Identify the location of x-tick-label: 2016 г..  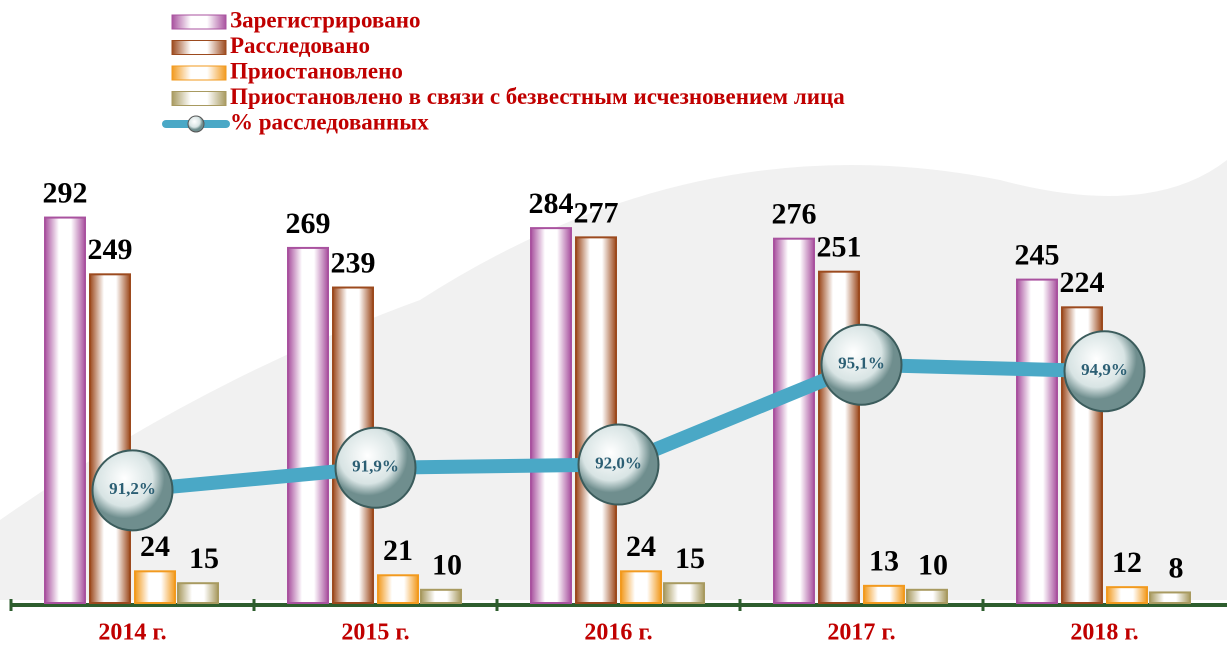
(618, 633).